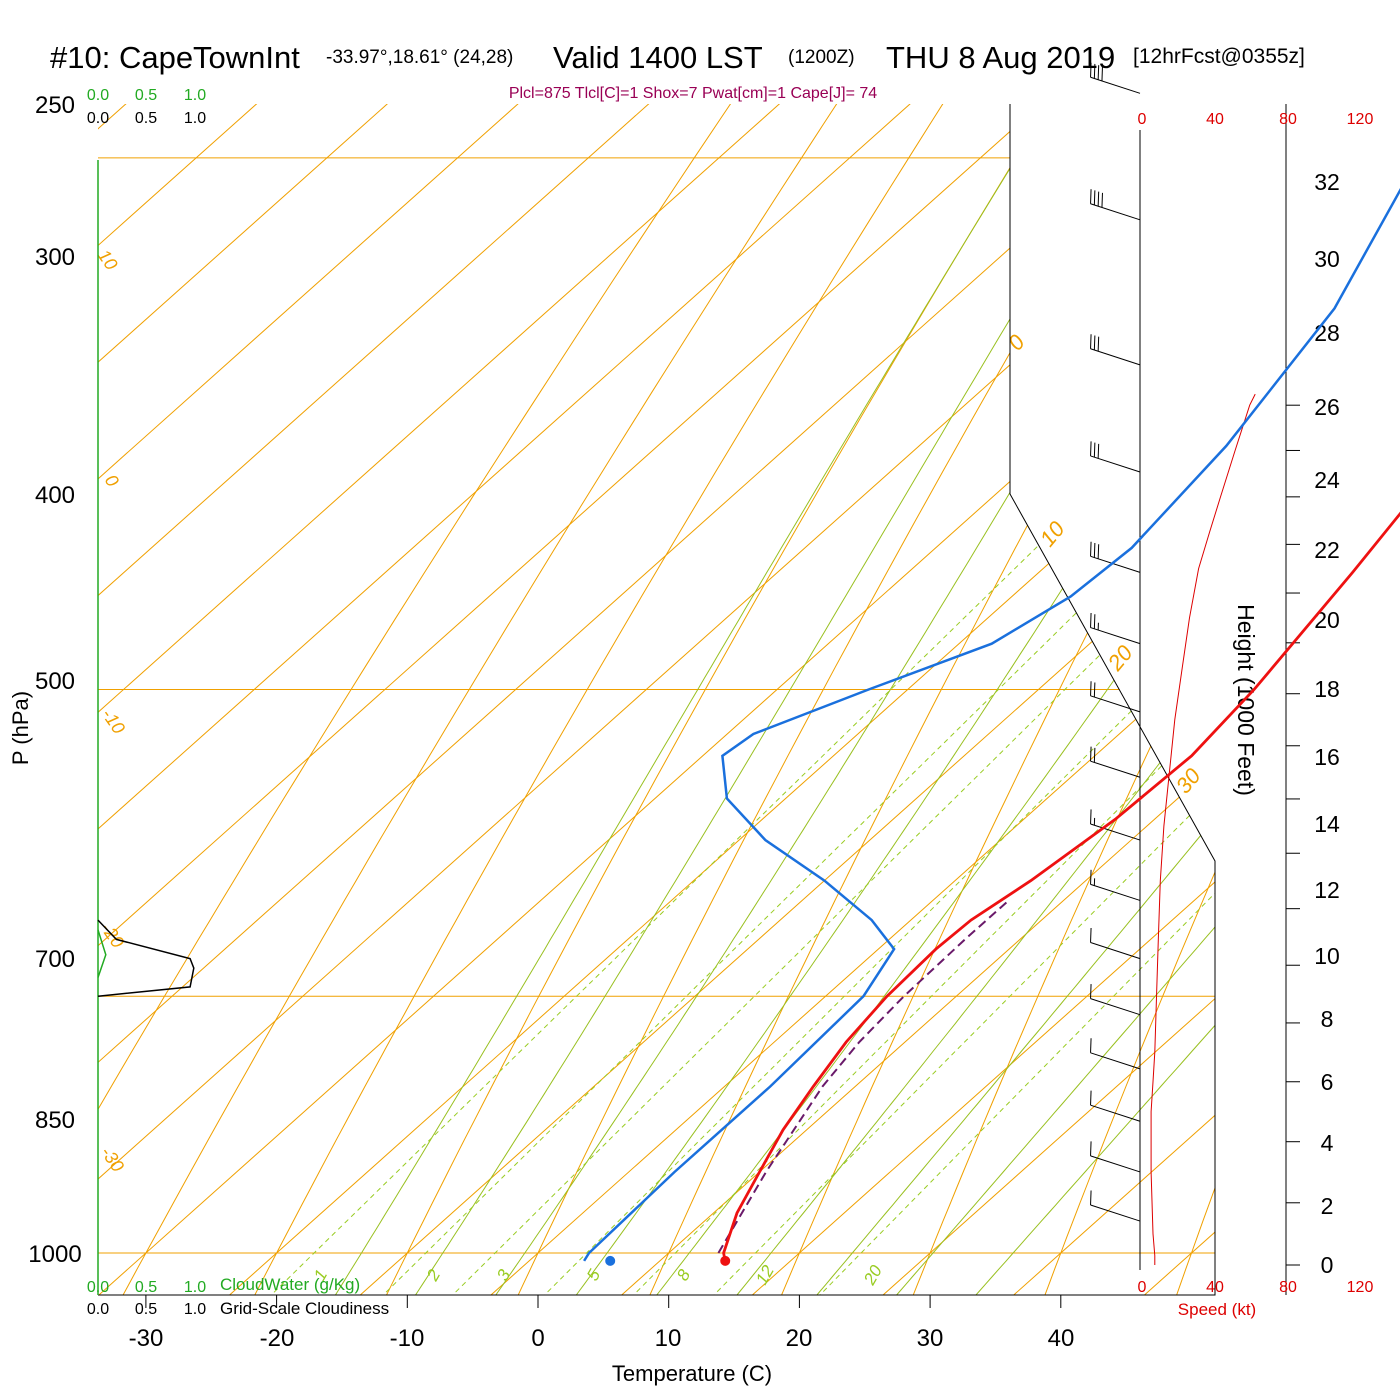 The width and height of the screenshot is (1400, 1400). I want to click on pressure-tick-label: 400, so click(55, 495).